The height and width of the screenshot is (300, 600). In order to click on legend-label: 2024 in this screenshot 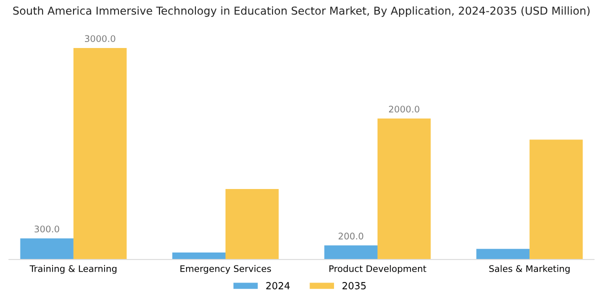, I will do `click(278, 286)`.